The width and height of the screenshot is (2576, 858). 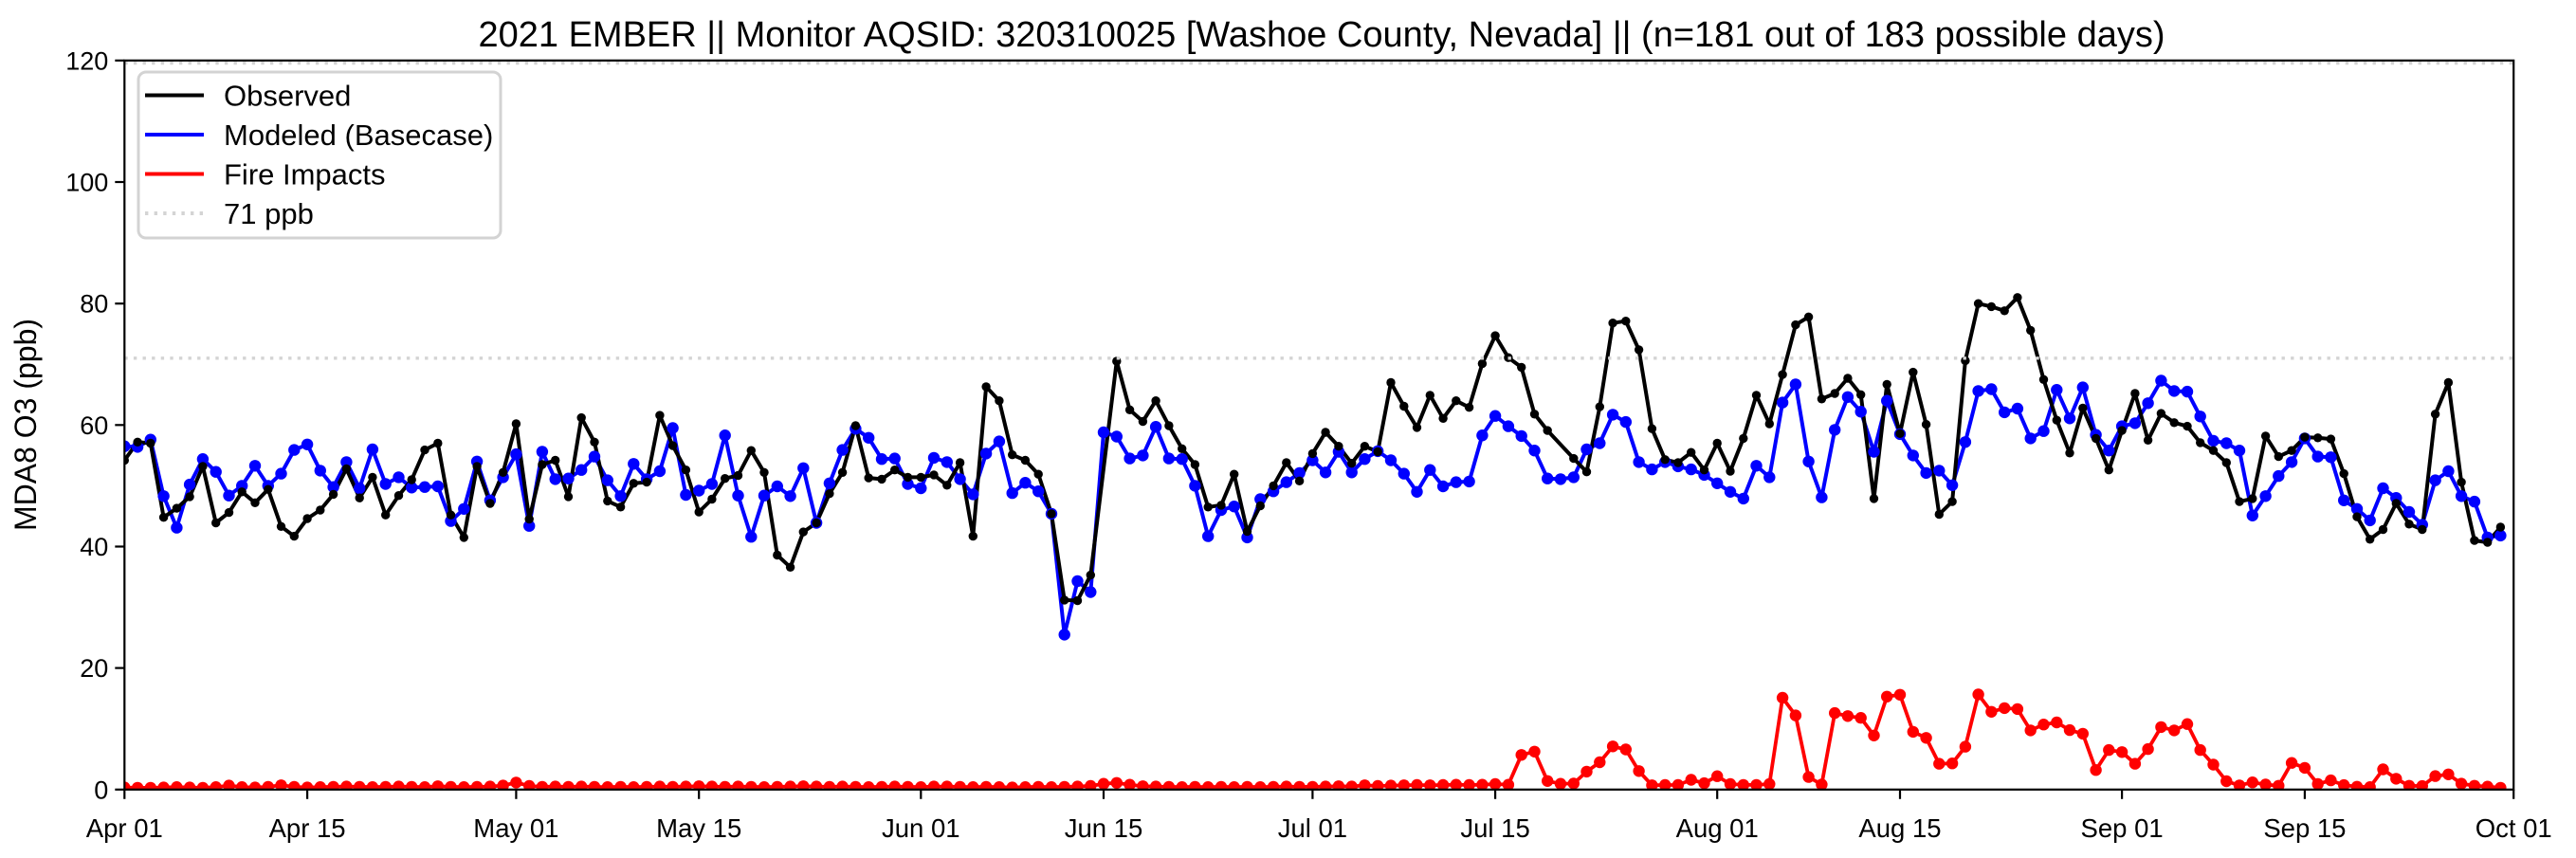 I want to click on svg-text: MDA8 O3 (ppb), so click(x=26, y=425).